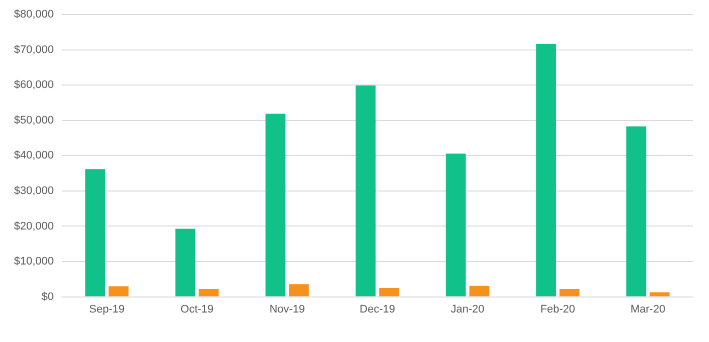 This screenshot has width=709, height=342. What do you see at coordinates (34, 156) in the screenshot?
I see `y-tick-label: $40,000` at bounding box center [34, 156].